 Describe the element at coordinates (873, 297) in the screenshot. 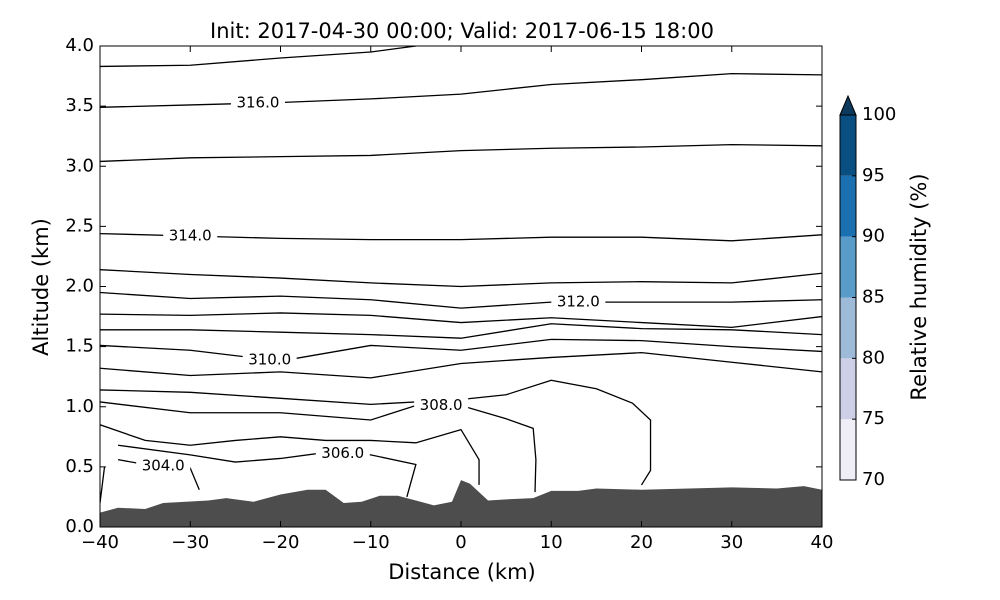

I see `colorbar-tick-label: 85` at that location.